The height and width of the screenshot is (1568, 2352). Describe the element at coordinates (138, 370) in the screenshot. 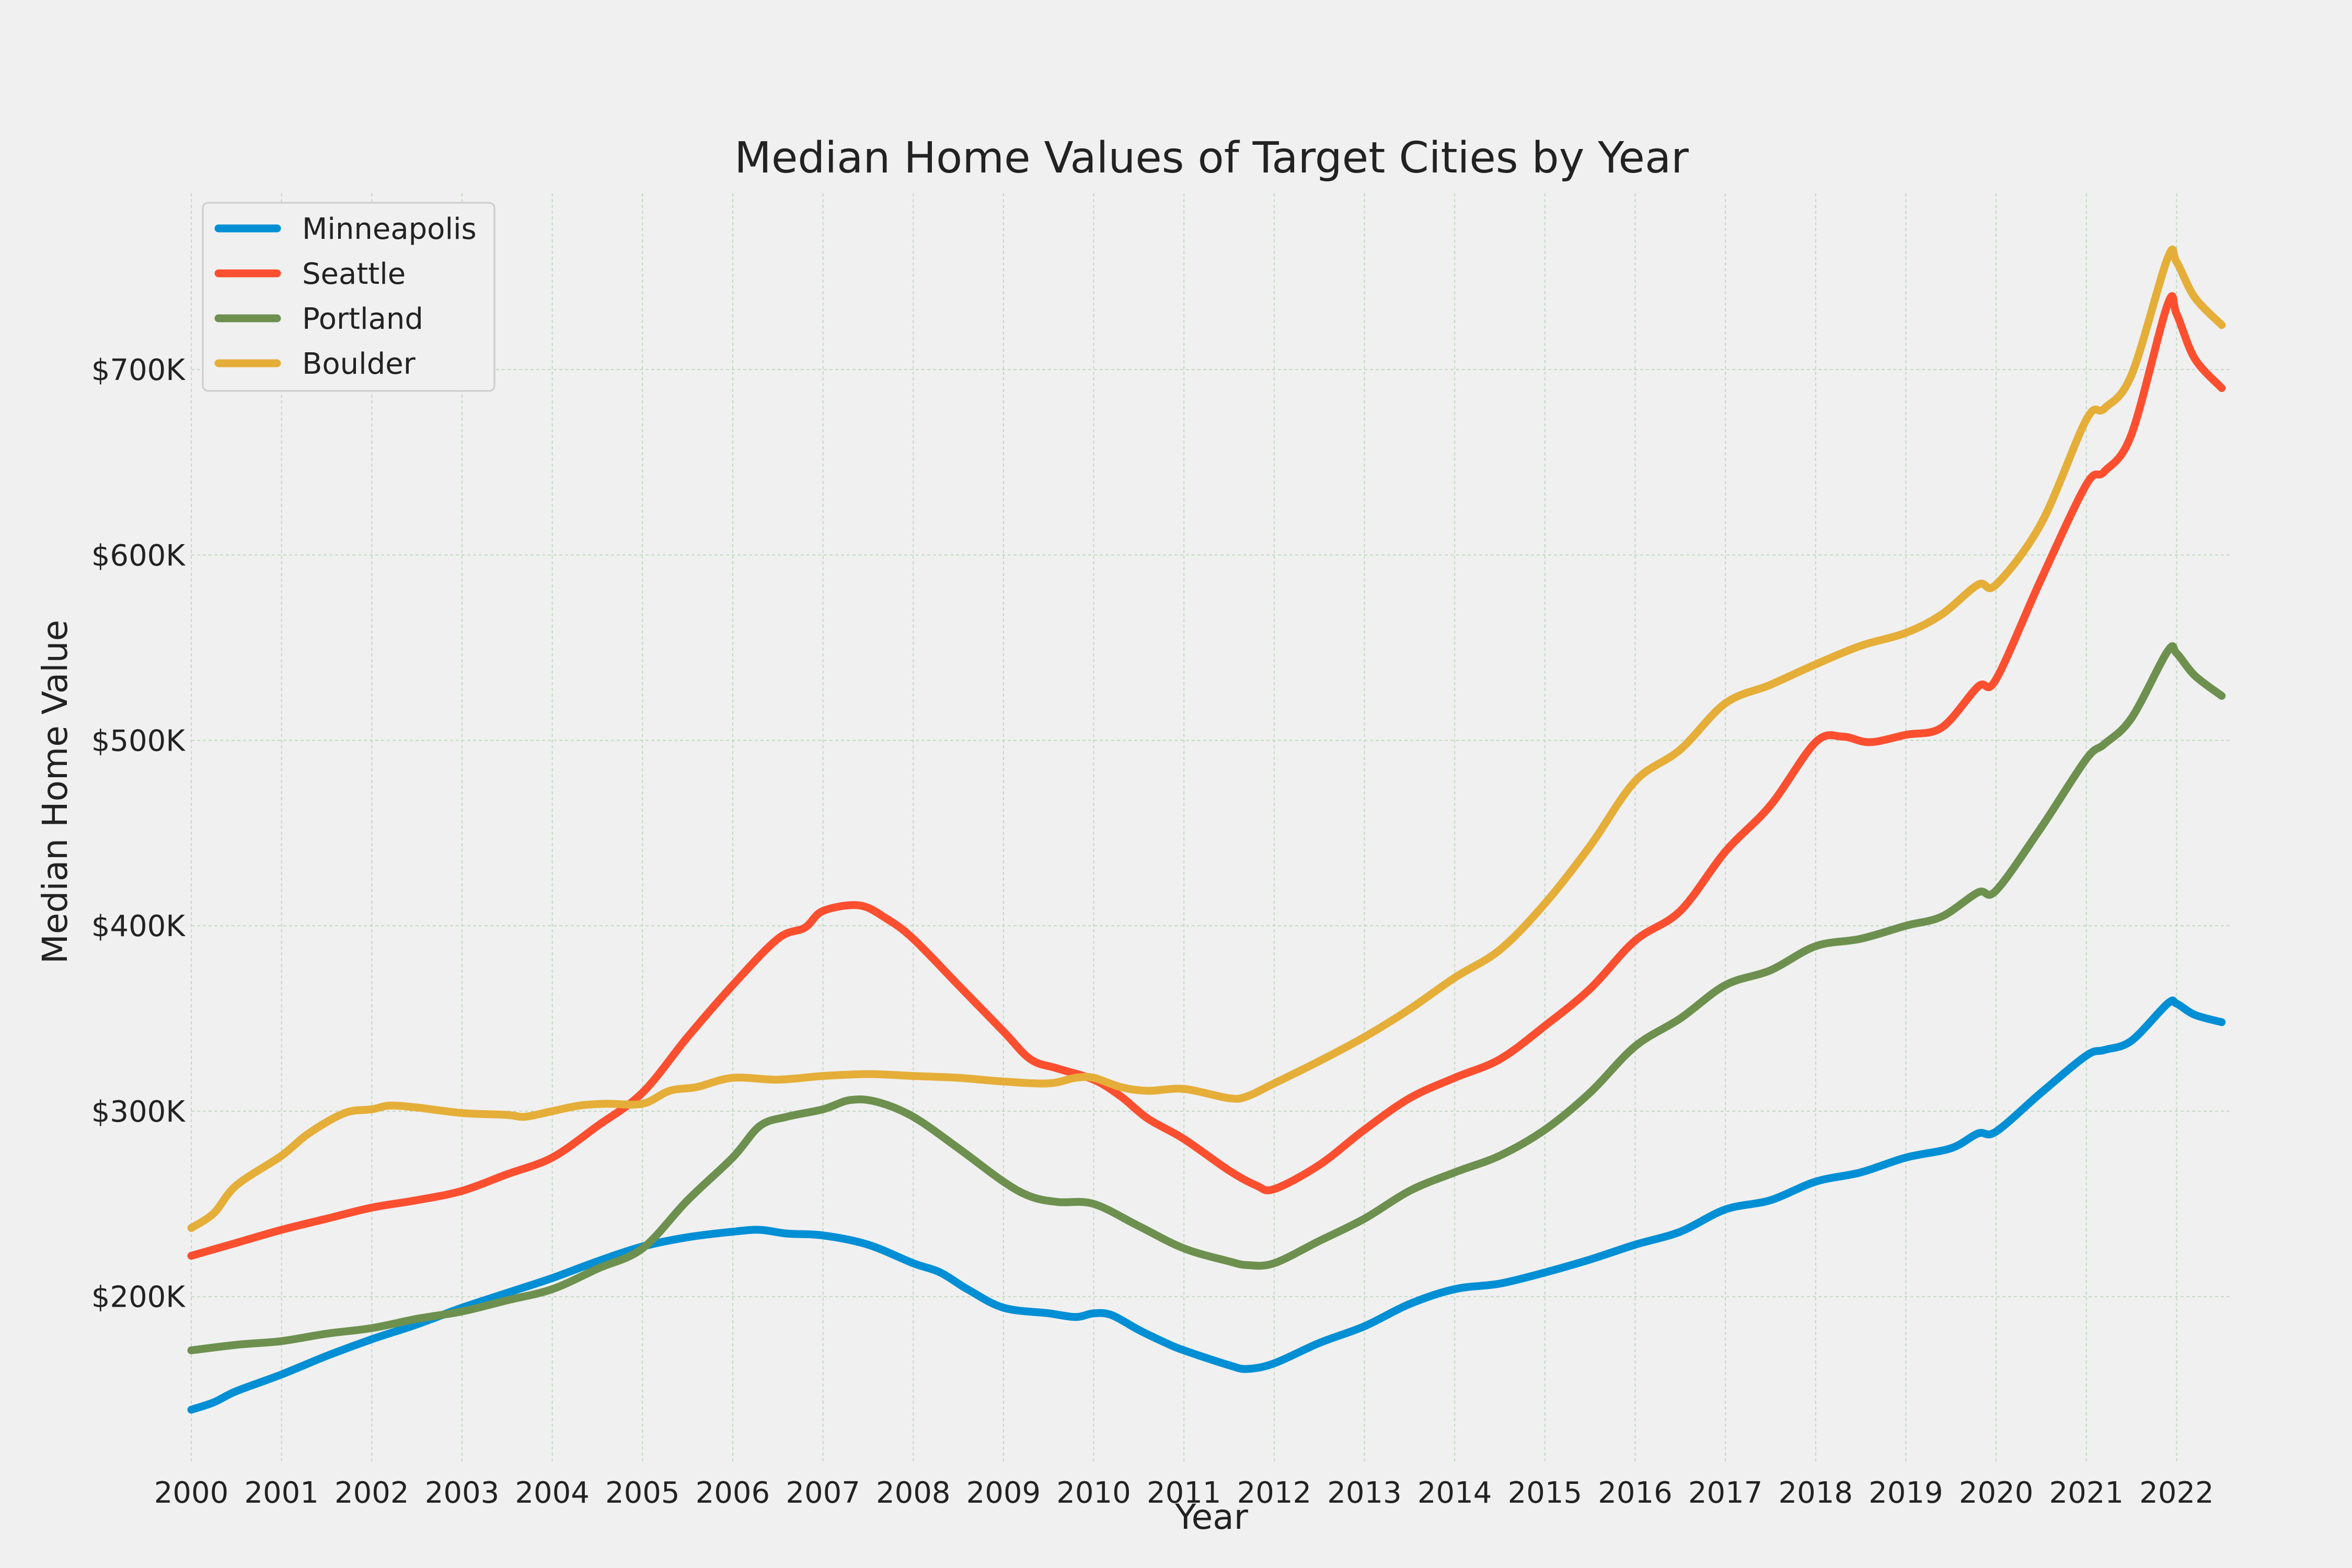

I see `y-tick-label: $700K` at that location.